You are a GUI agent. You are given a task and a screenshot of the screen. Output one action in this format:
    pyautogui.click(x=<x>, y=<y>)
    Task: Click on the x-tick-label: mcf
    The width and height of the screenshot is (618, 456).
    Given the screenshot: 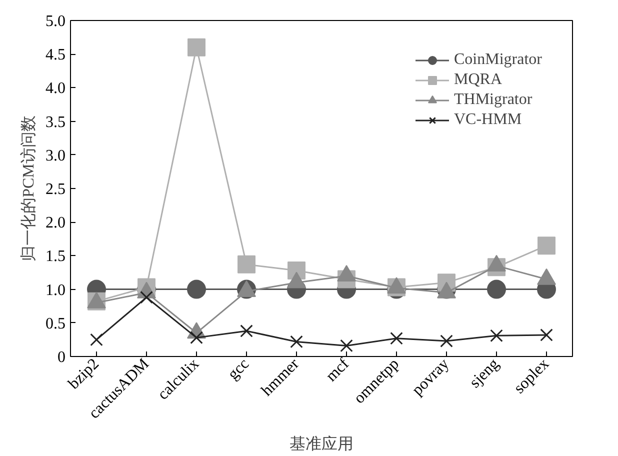 What is the action you would take?
    pyautogui.click(x=337, y=370)
    